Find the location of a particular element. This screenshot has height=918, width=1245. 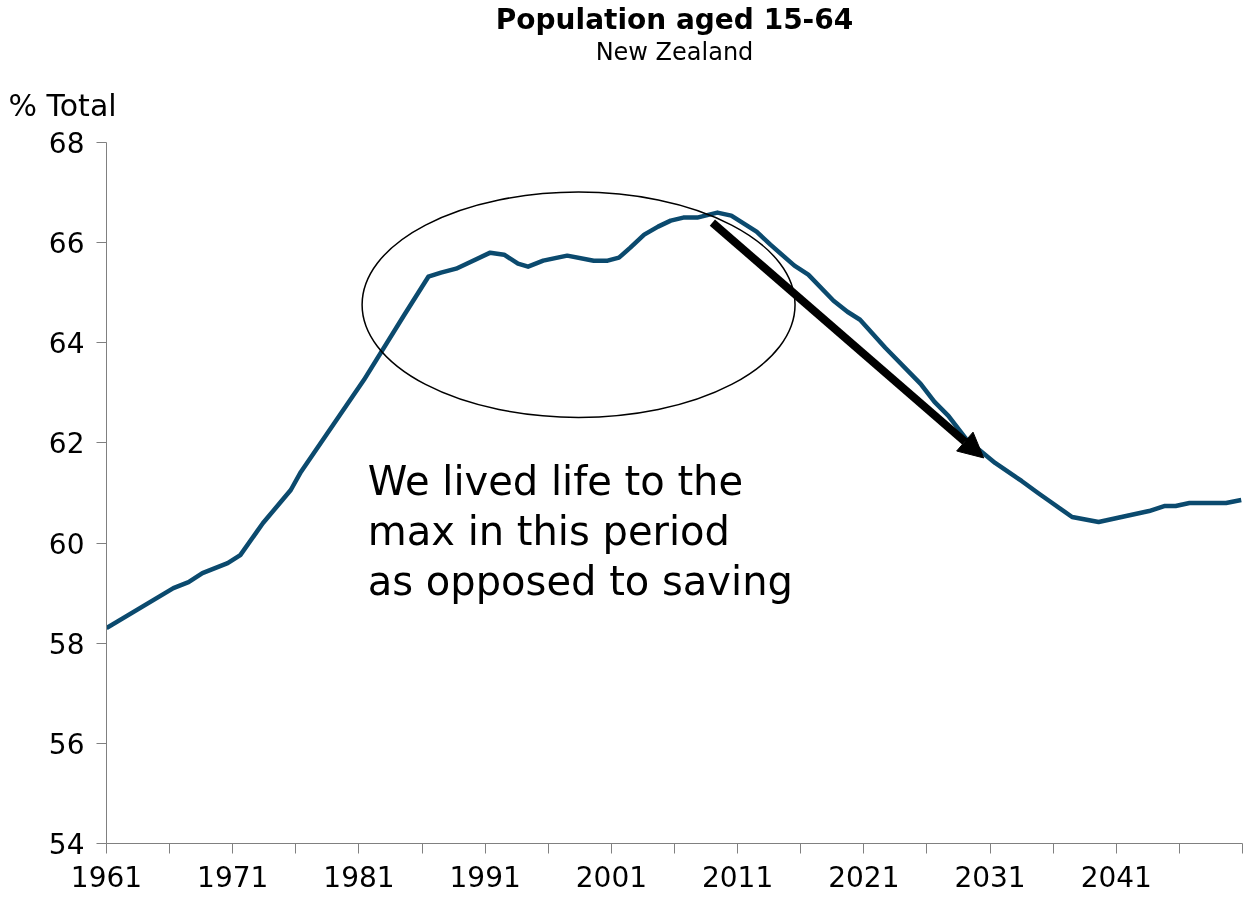

x-tick-label: 2001 is located at coordinates (611, 877).